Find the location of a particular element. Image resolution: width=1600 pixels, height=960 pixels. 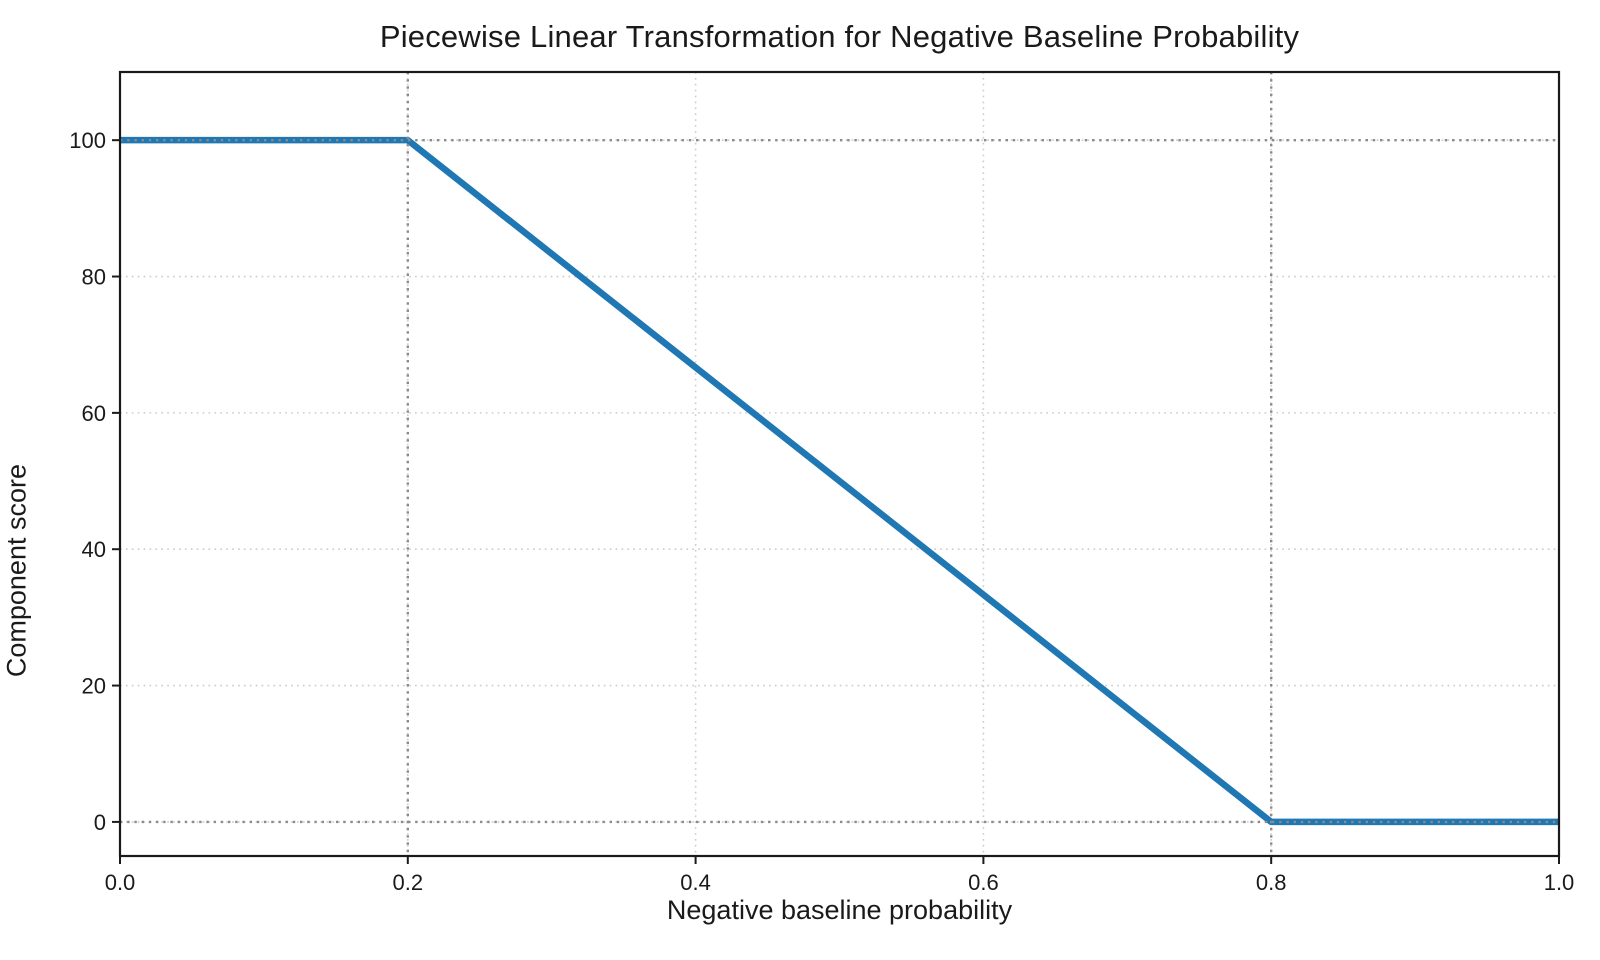

x-tick-label: 0.2 is located at coordinates (408, 882).